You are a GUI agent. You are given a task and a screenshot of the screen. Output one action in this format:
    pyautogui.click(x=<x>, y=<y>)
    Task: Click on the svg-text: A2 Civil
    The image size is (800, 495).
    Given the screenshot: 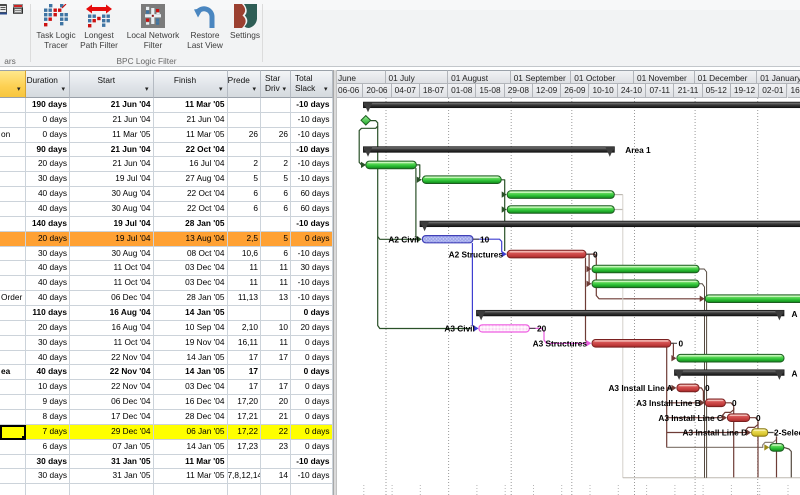 What is the action you would take?
    pyautogui.click(x=403, y=239)
    